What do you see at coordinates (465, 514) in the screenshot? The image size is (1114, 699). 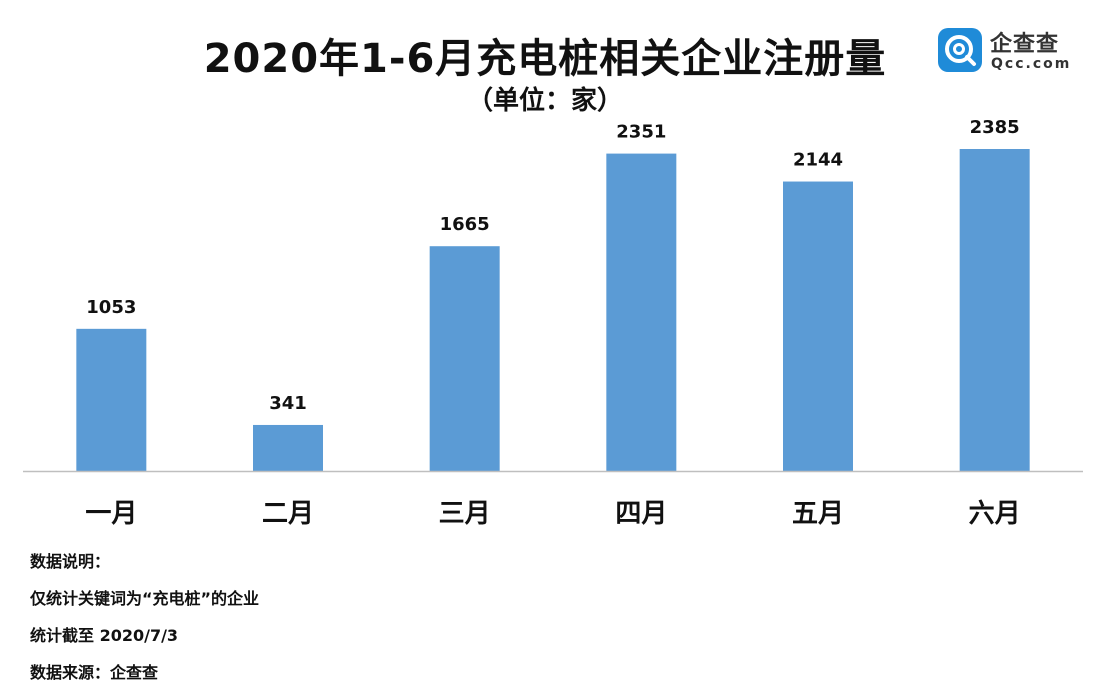 I see `category-label-3: 三月` at bounding box center [465, 514].